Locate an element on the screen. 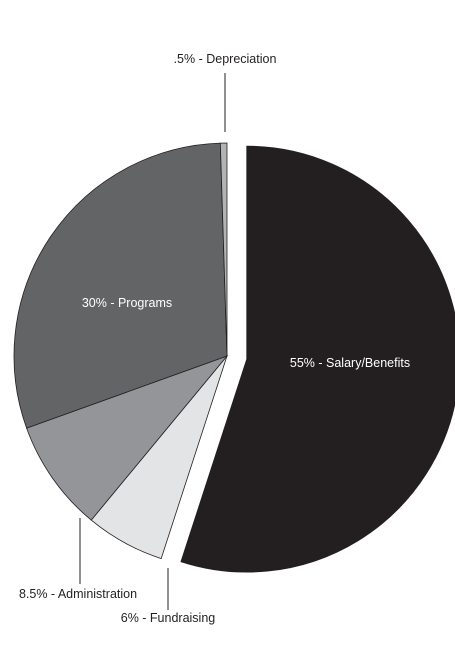 The image size is (455, 653). slice-label-salary-benefits: 55% - Salary/Benefits is located at coordinates (350, 363).